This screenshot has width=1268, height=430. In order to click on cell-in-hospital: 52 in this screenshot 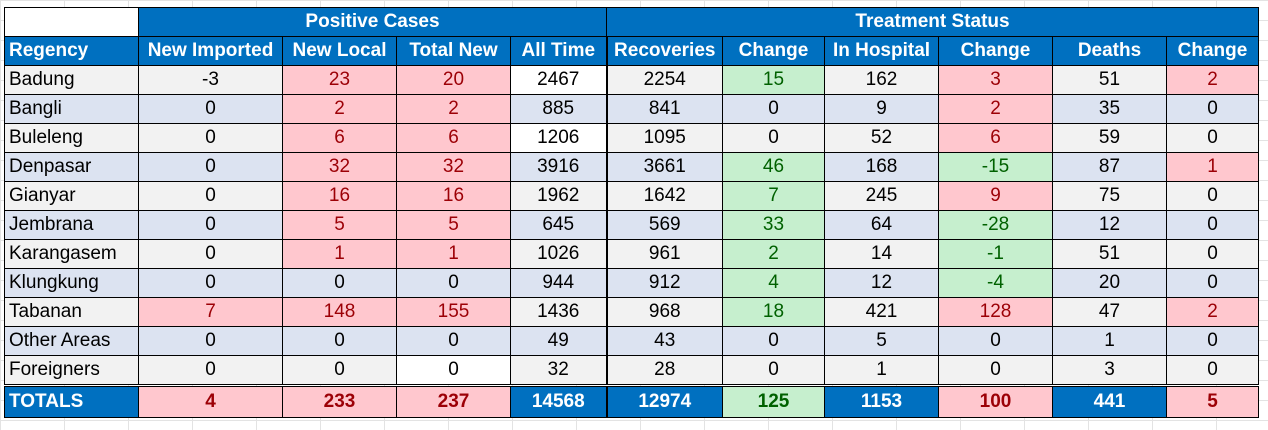, I will do `click(881, 138)`.